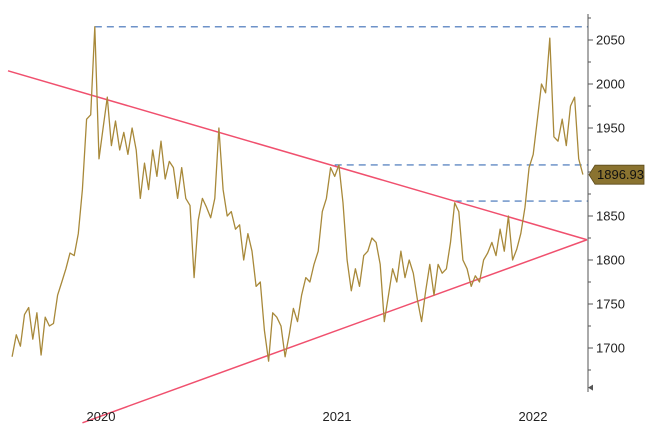 The height and width of the screenshot is (442, 650). I want to click on last-value-callout: 1896.93, so click(616, 174).